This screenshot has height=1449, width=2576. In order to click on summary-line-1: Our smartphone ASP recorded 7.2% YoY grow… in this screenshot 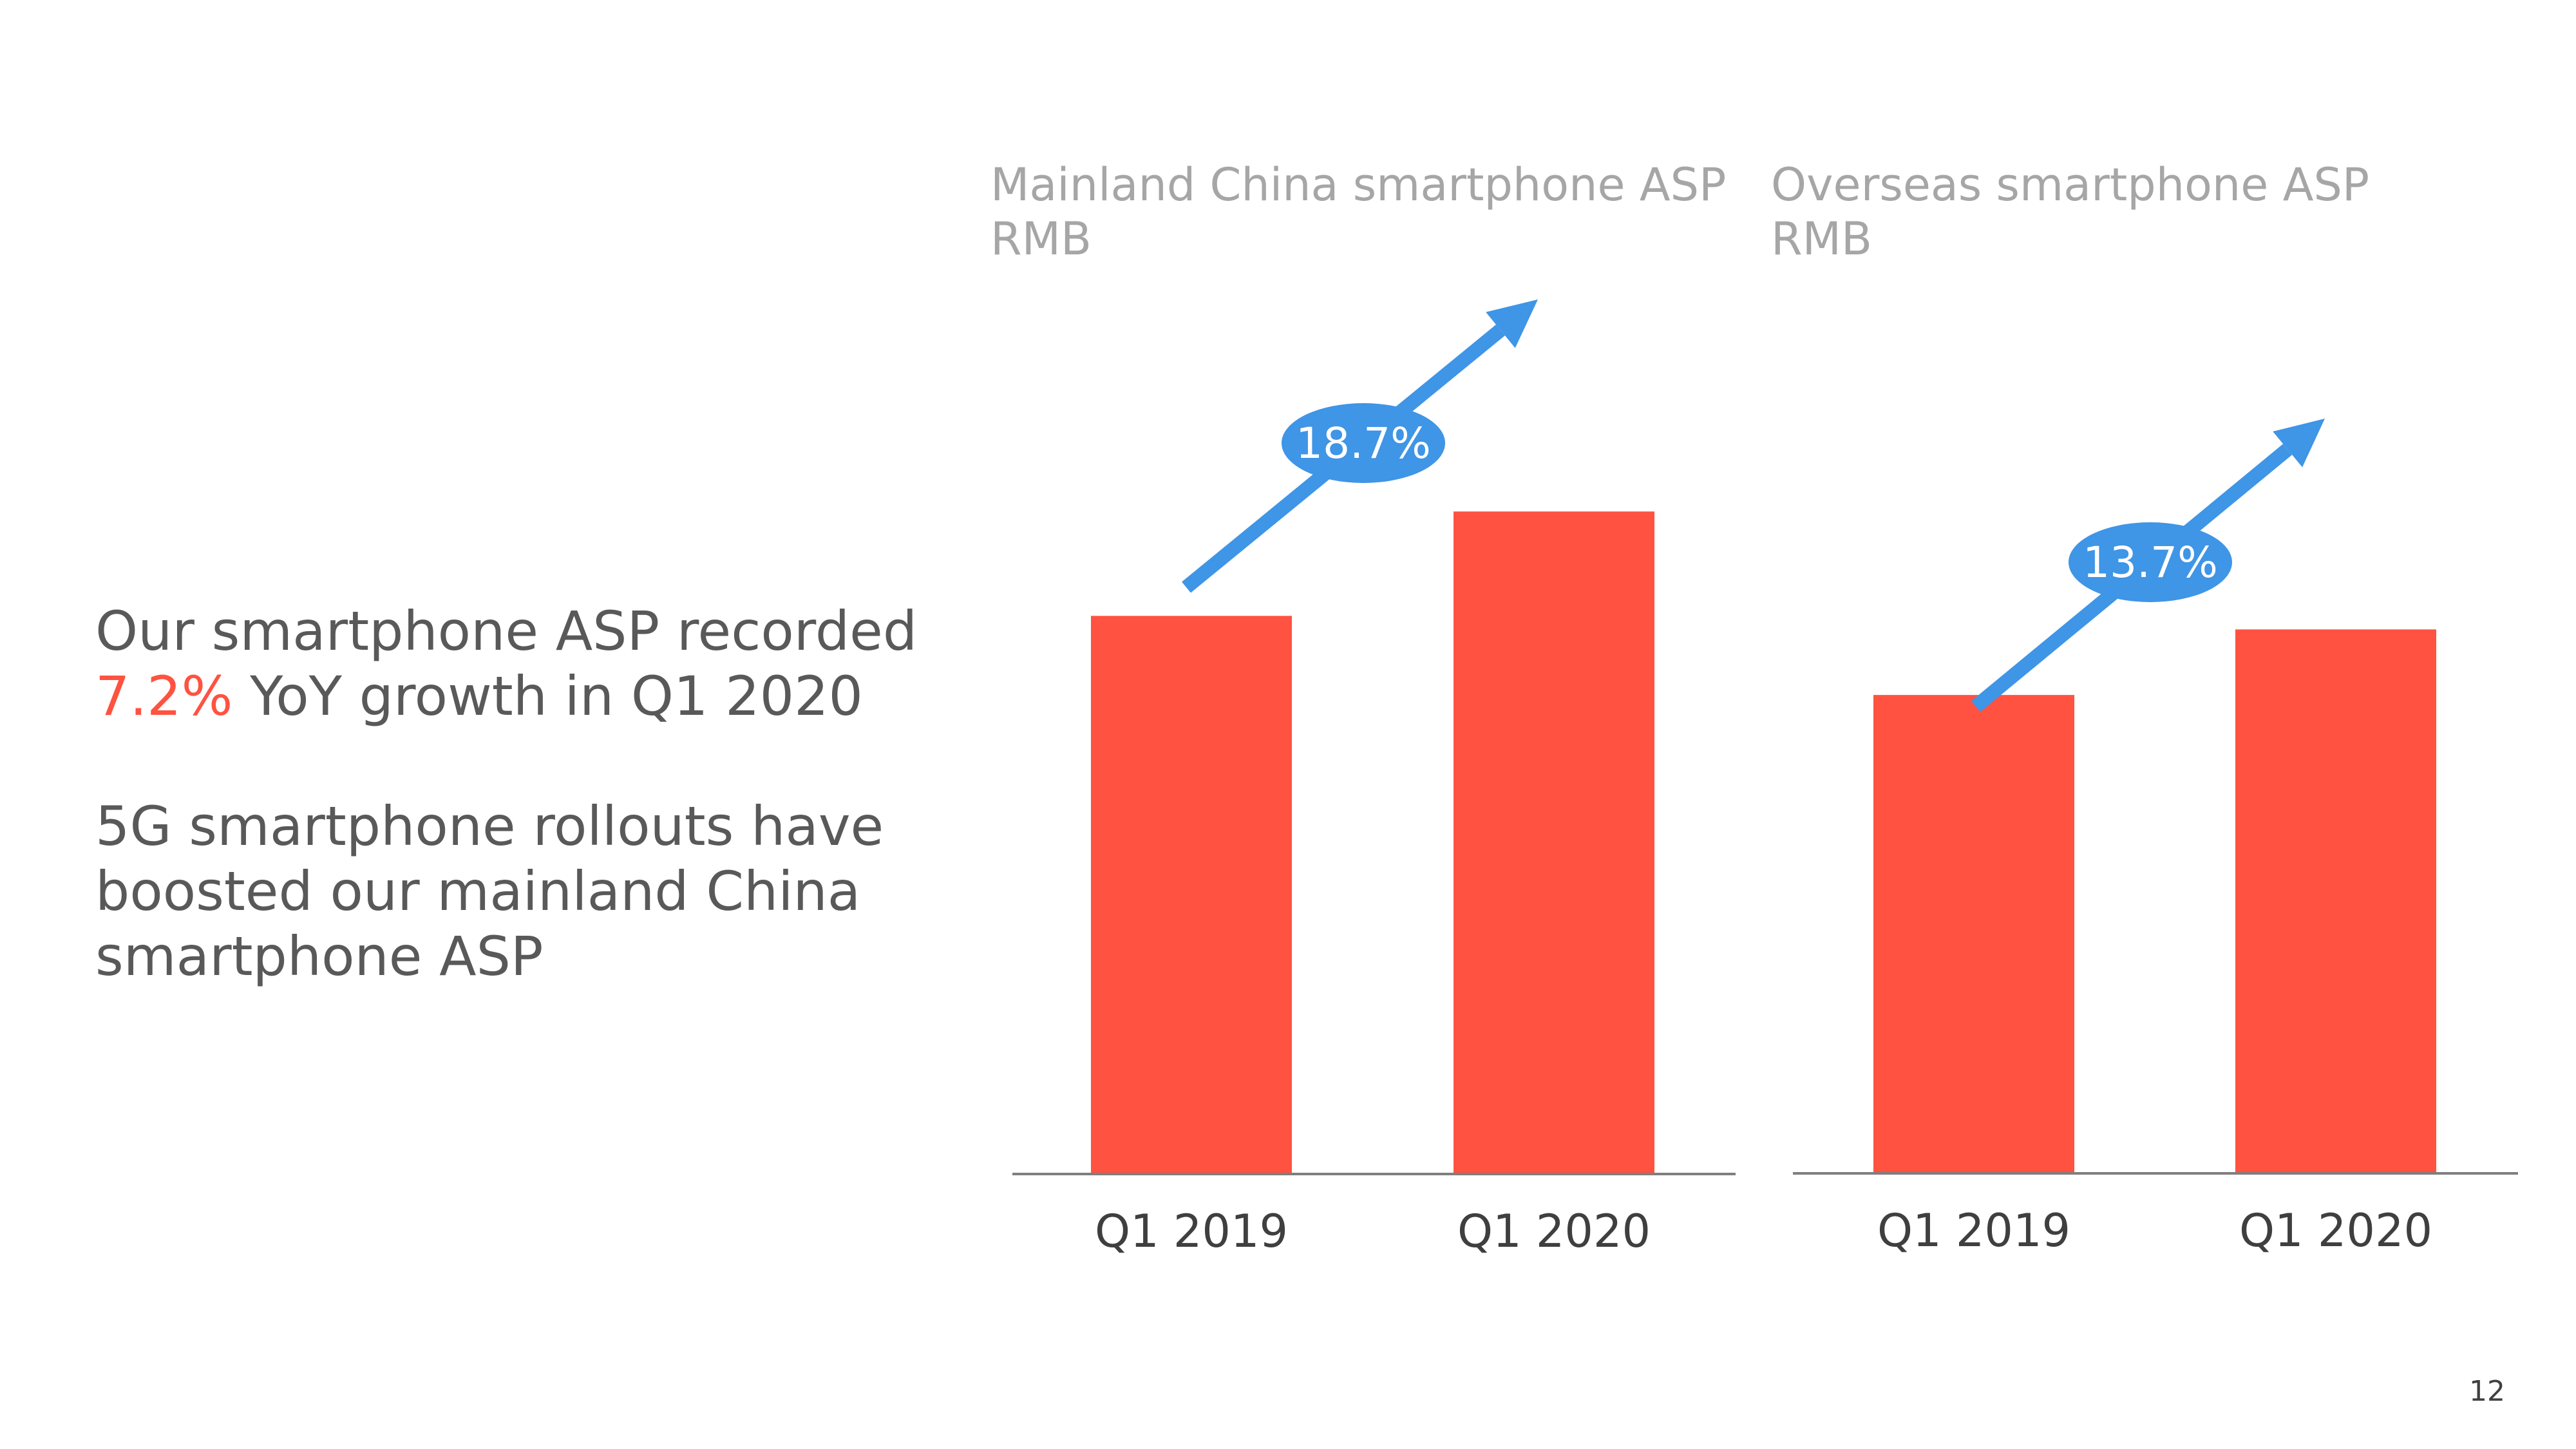, I will do `click(507, 664)`.